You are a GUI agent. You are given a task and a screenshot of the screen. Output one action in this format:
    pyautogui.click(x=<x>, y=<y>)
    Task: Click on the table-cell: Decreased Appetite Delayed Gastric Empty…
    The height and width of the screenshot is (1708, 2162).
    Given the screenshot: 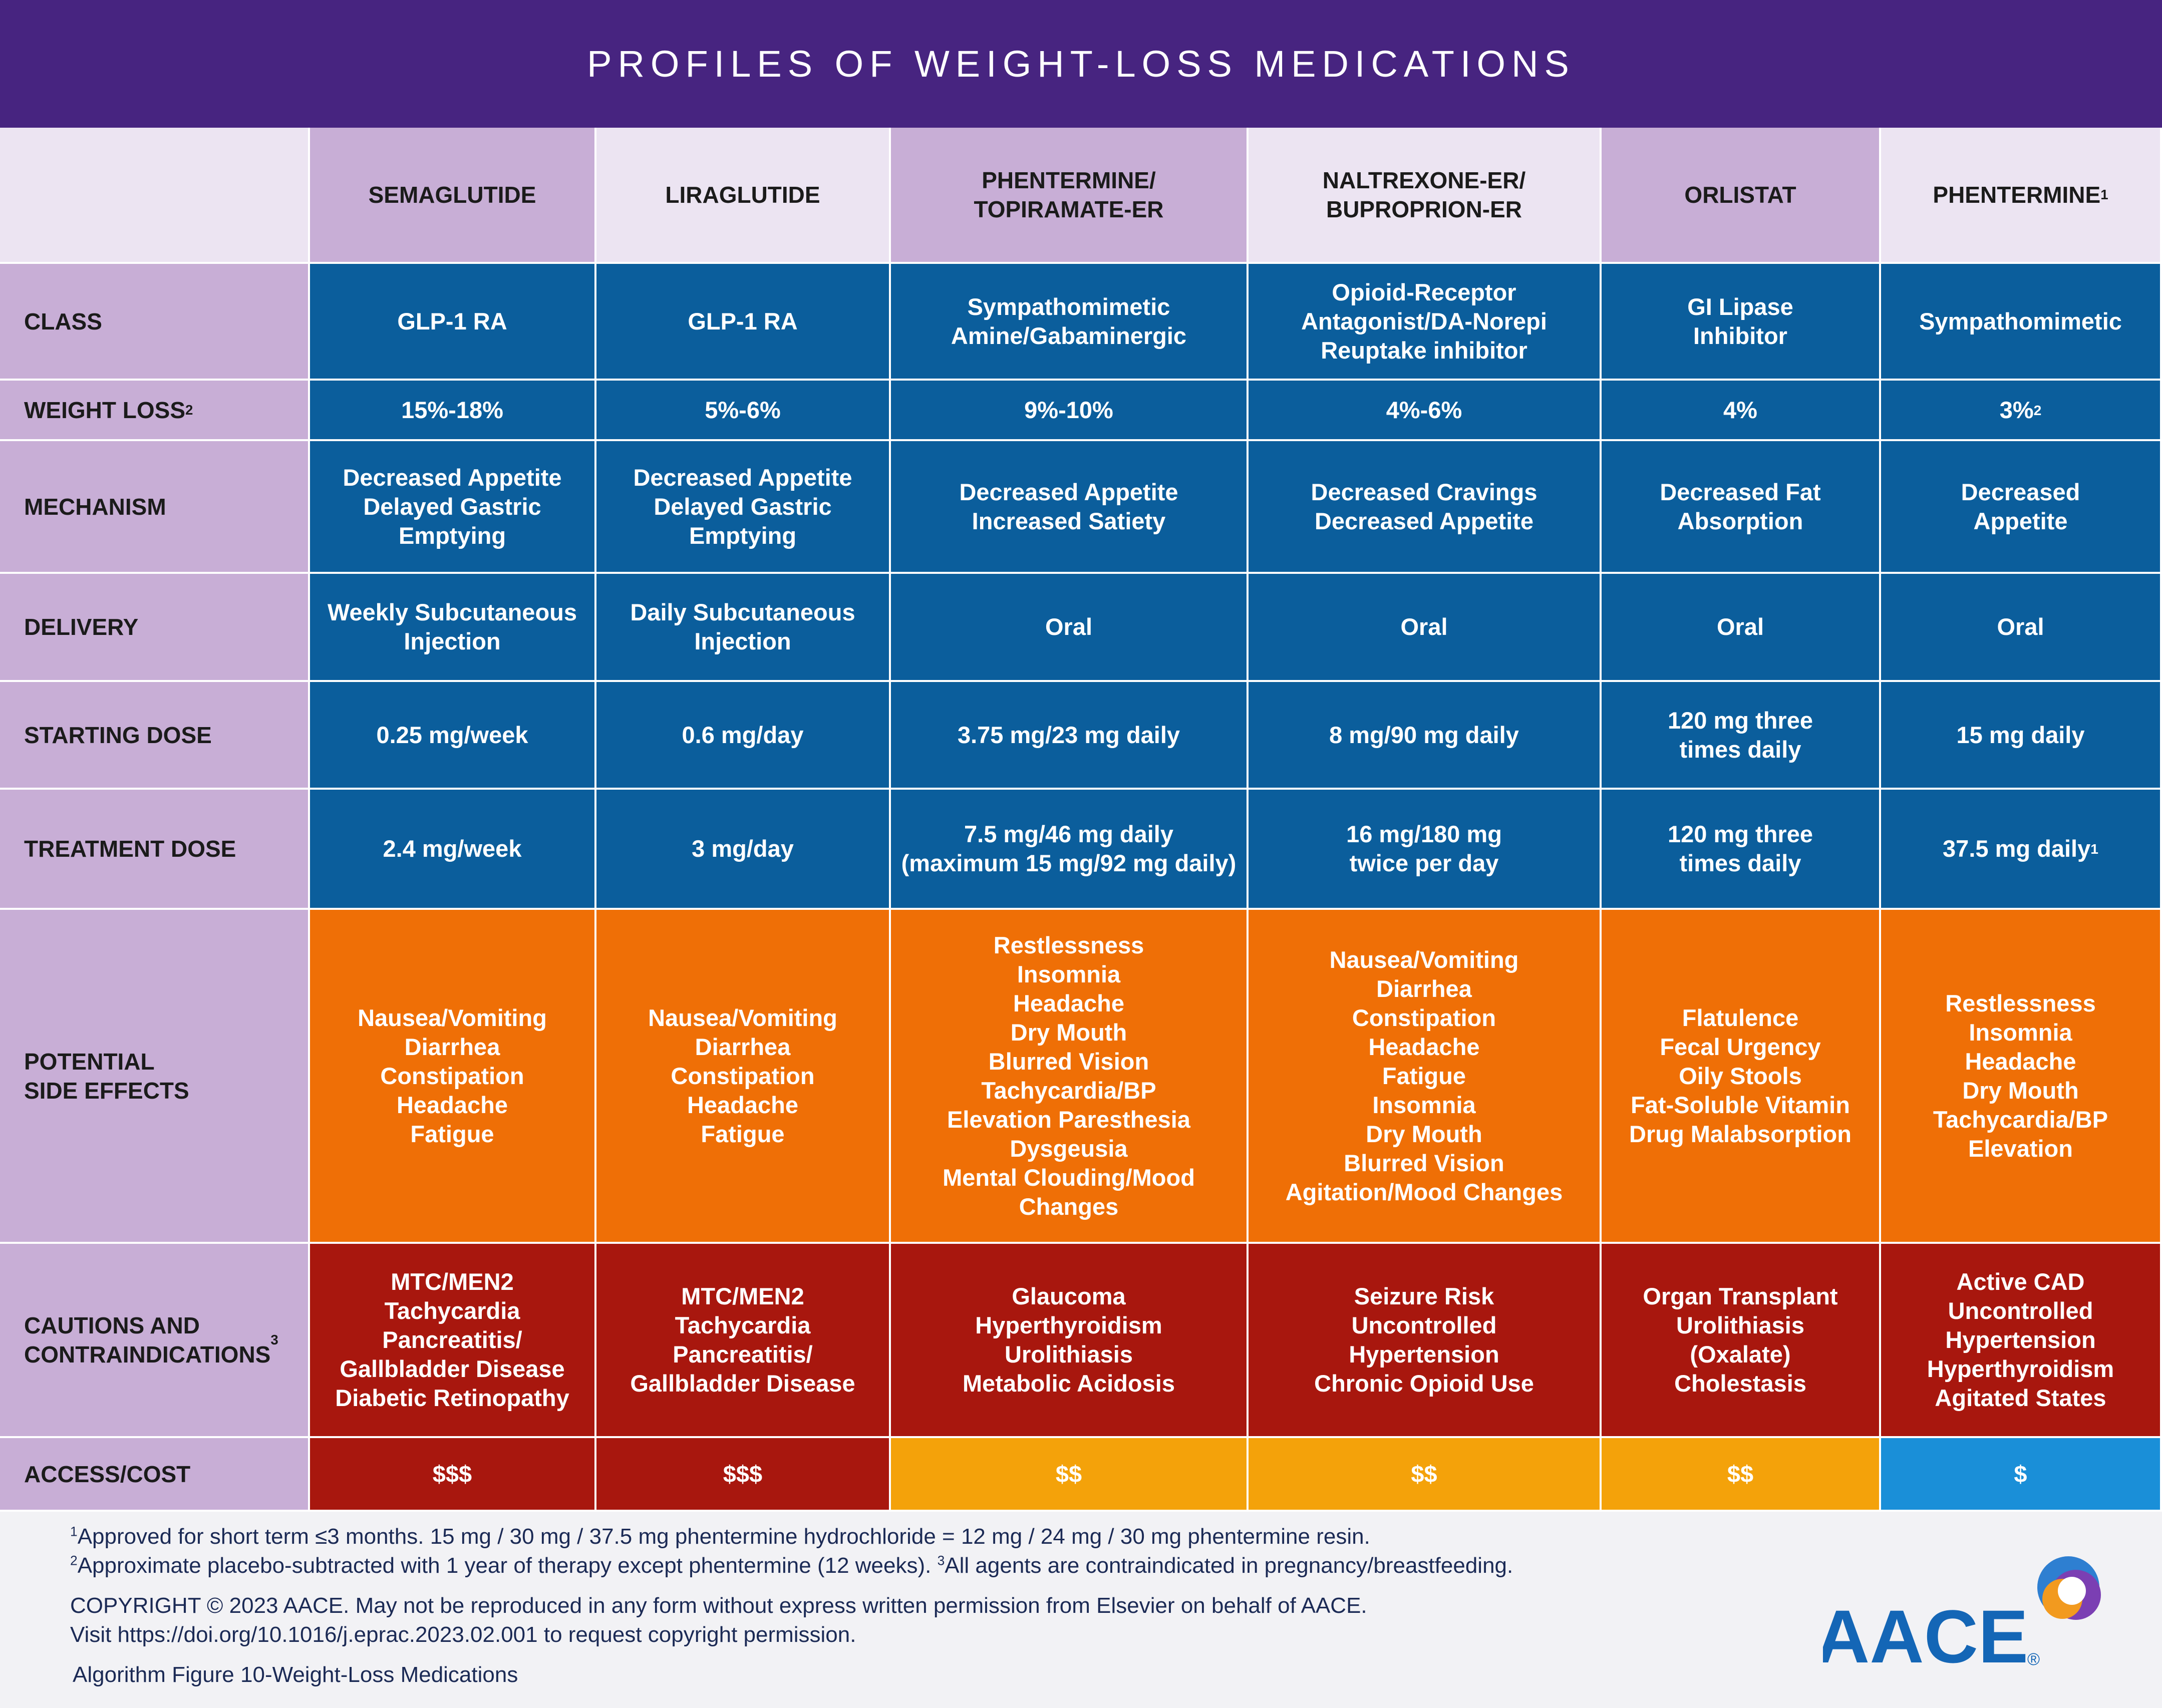 What is the action you would take?
    pyautogui.click(x=453, y=507)
    